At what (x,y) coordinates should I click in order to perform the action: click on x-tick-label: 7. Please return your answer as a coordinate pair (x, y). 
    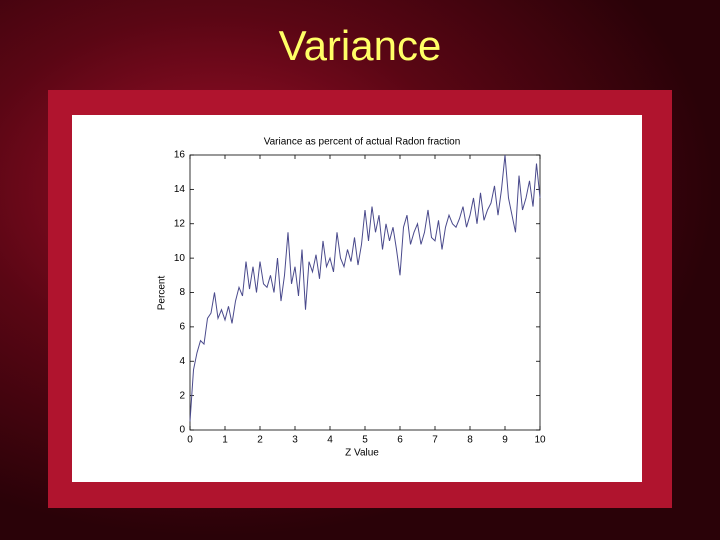
    Looking at the image, I should click on (435, 440).